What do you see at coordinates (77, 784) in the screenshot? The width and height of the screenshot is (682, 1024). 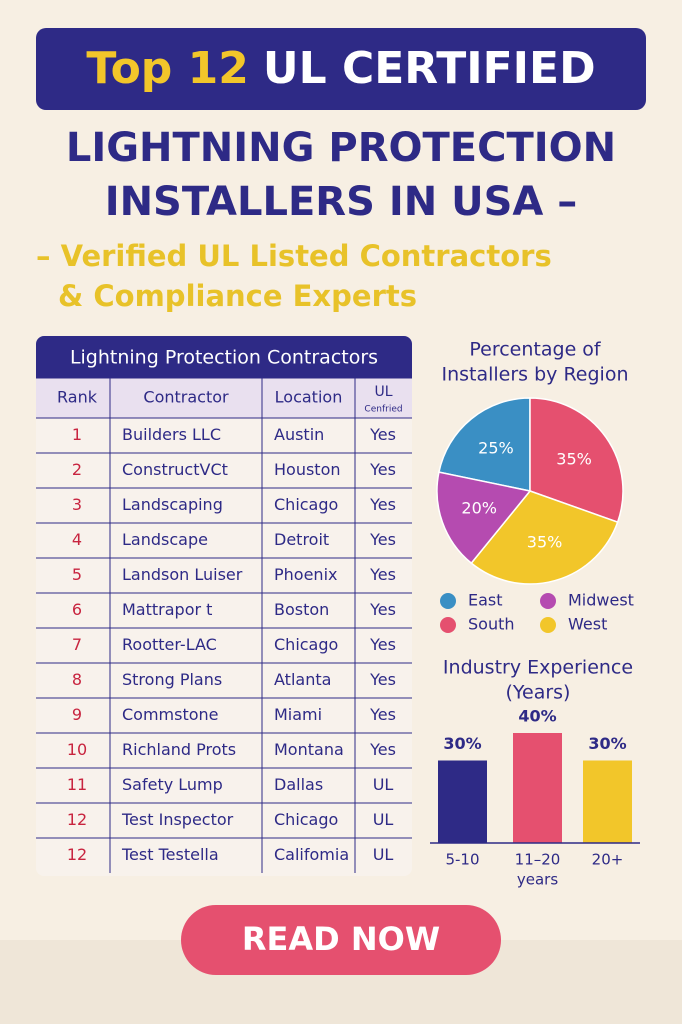 I see `table-cell: 11` at bounding box center [77, 784].